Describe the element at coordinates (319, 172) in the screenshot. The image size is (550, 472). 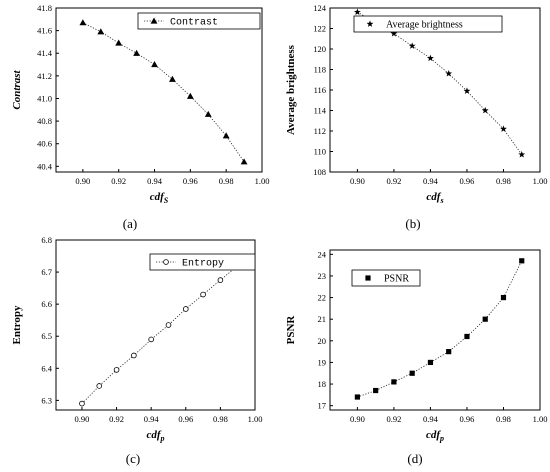
I see `y-tick-label: 108` at that location.